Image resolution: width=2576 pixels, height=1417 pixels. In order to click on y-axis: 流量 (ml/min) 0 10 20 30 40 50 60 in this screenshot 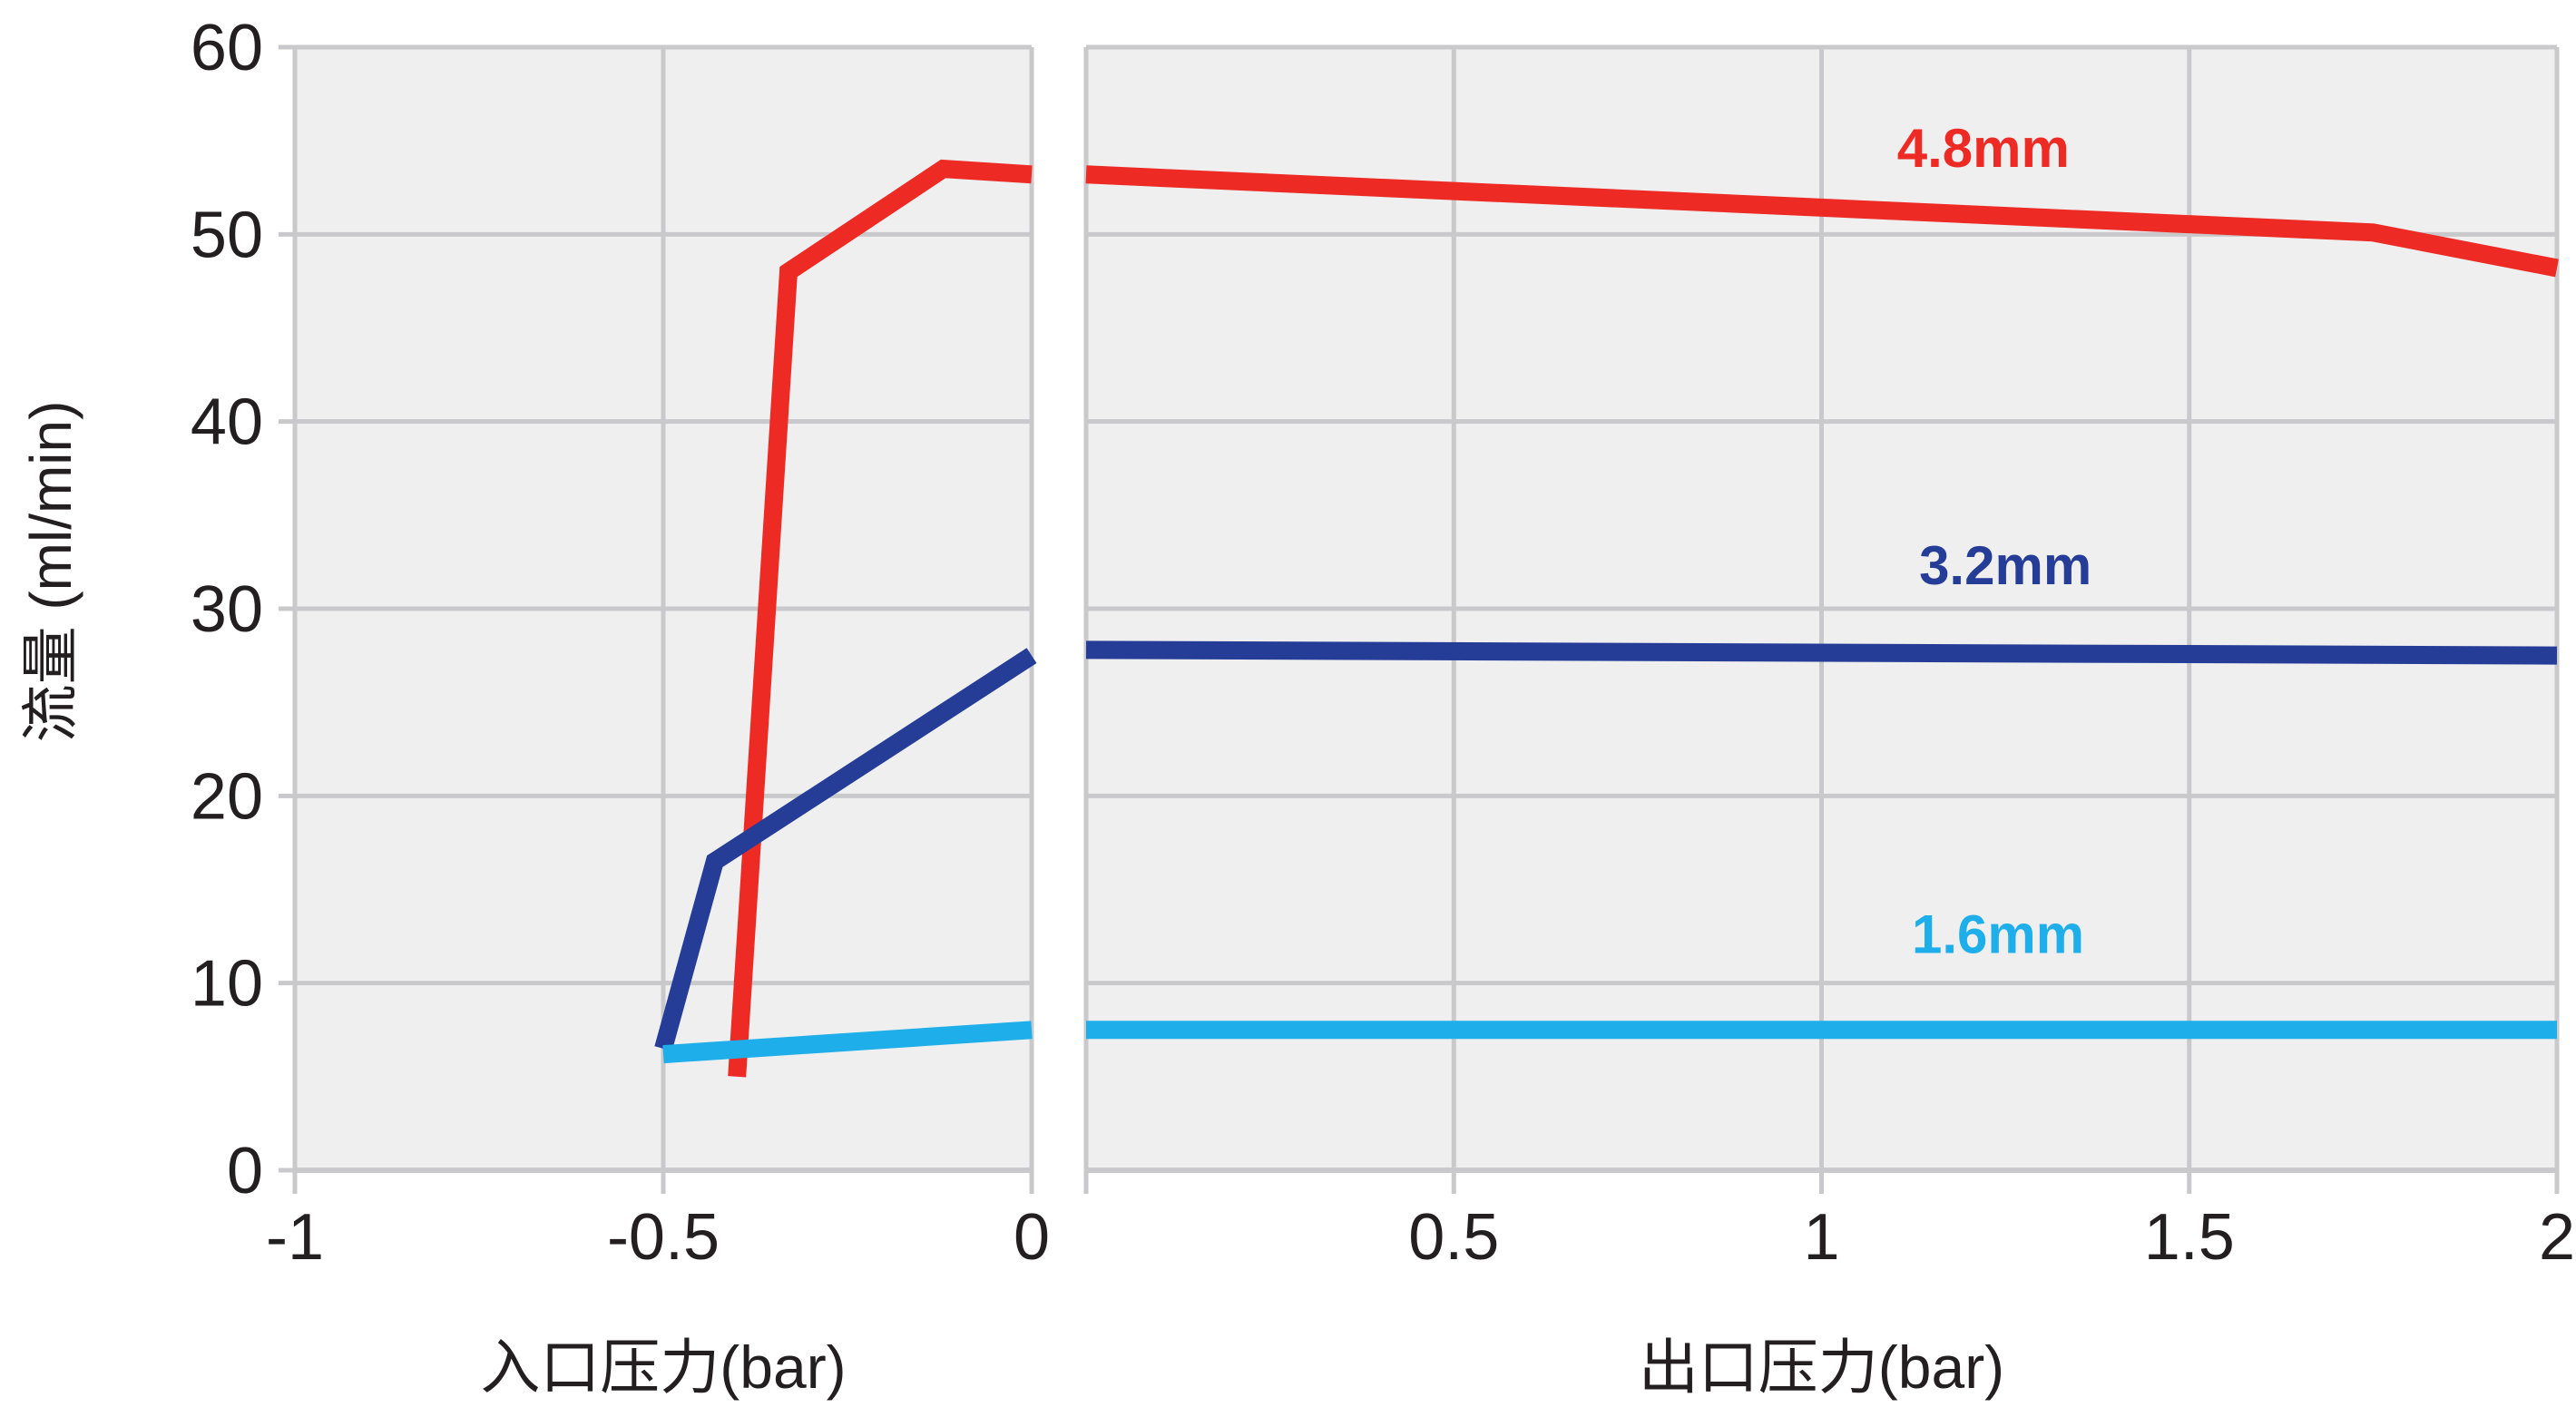, I will do `click(156, 609)`.